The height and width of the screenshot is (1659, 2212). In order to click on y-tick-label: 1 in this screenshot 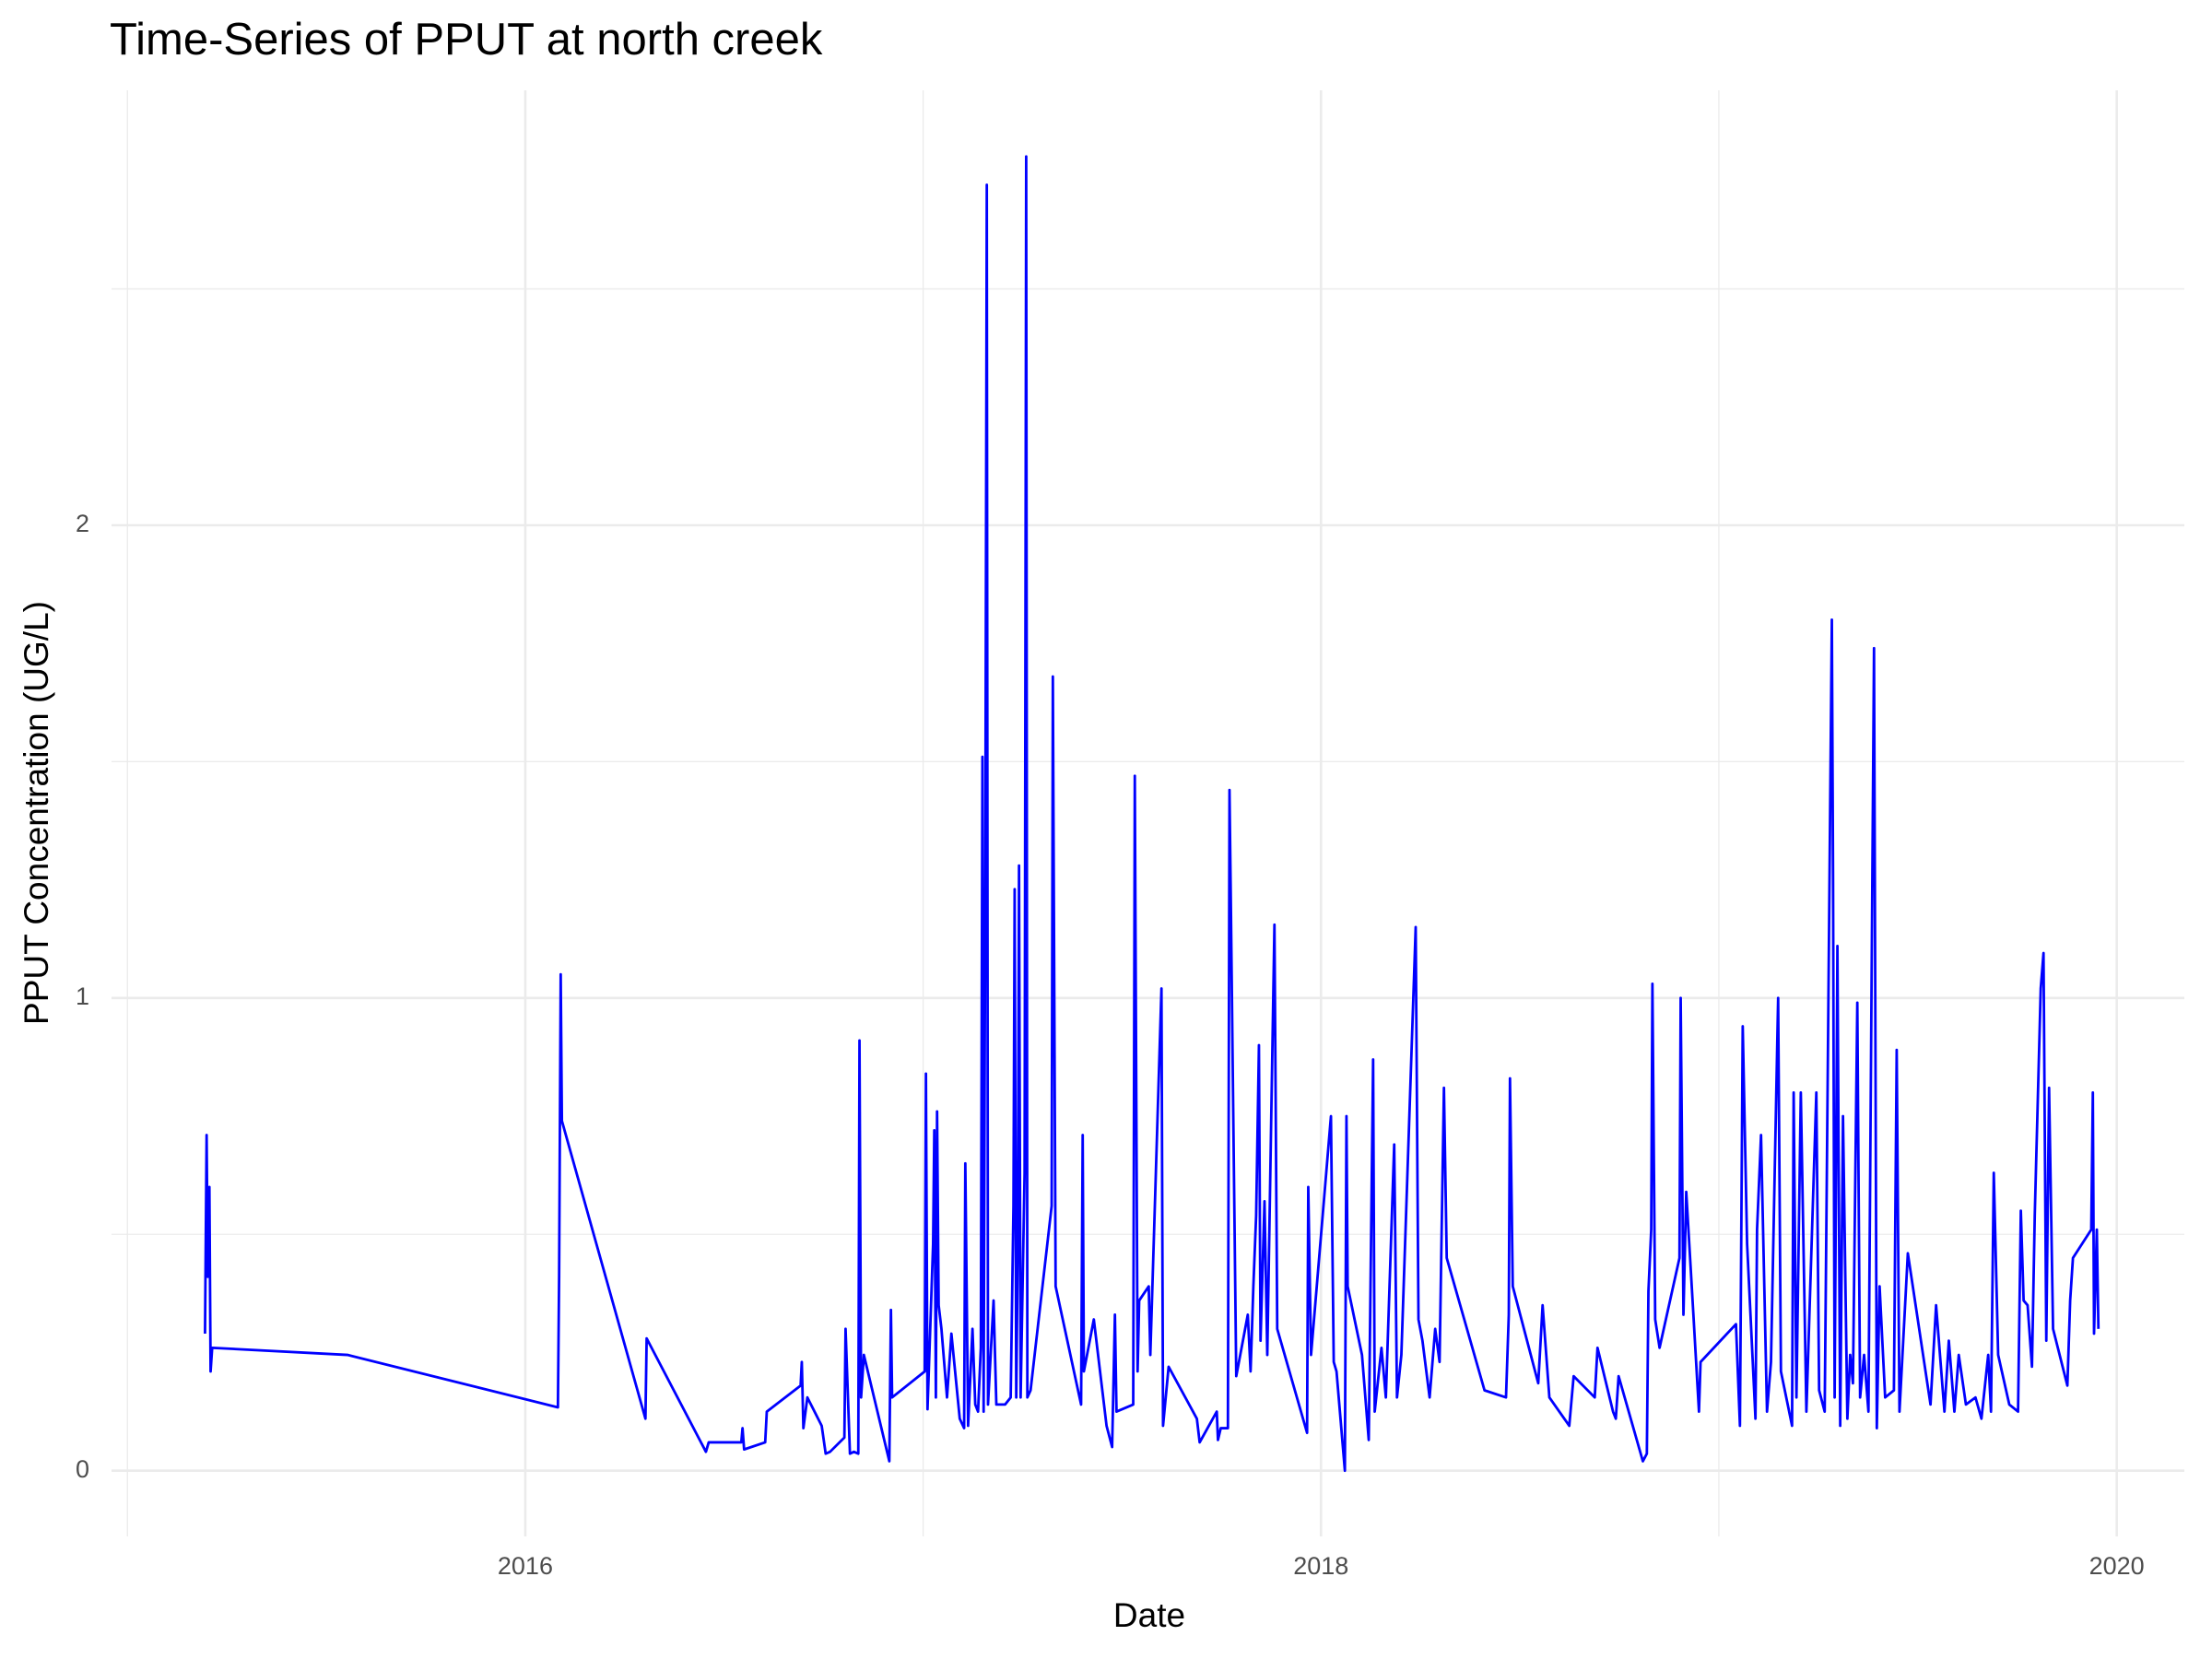, I will do `click(82, 996)`.